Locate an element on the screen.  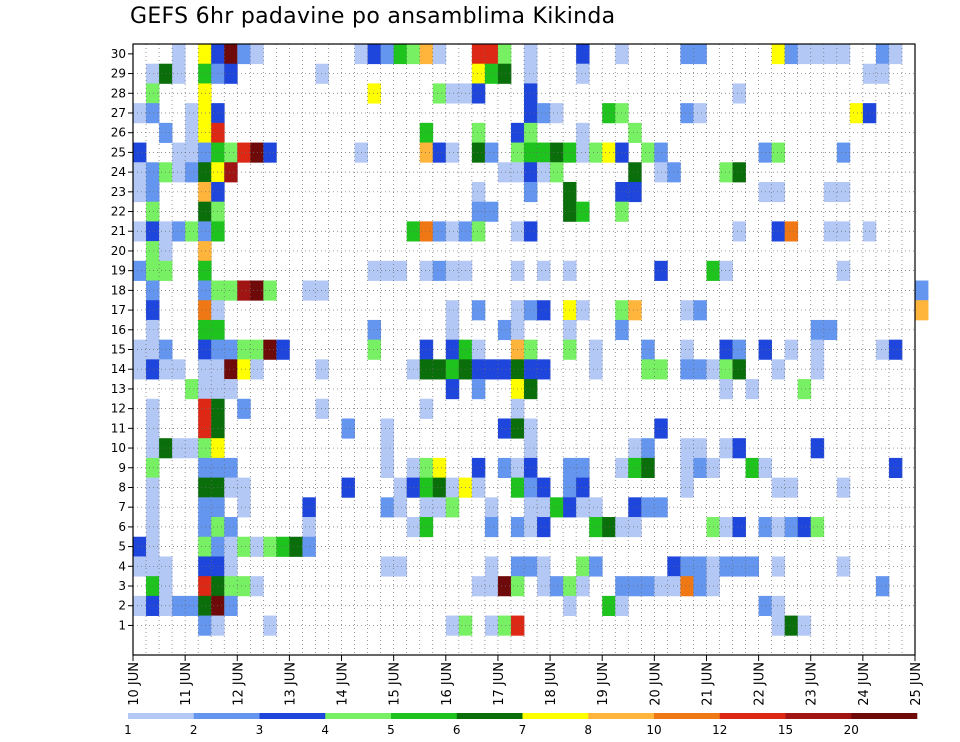
x-tick-label: 20 JUN is located at coordinates (655, 684).